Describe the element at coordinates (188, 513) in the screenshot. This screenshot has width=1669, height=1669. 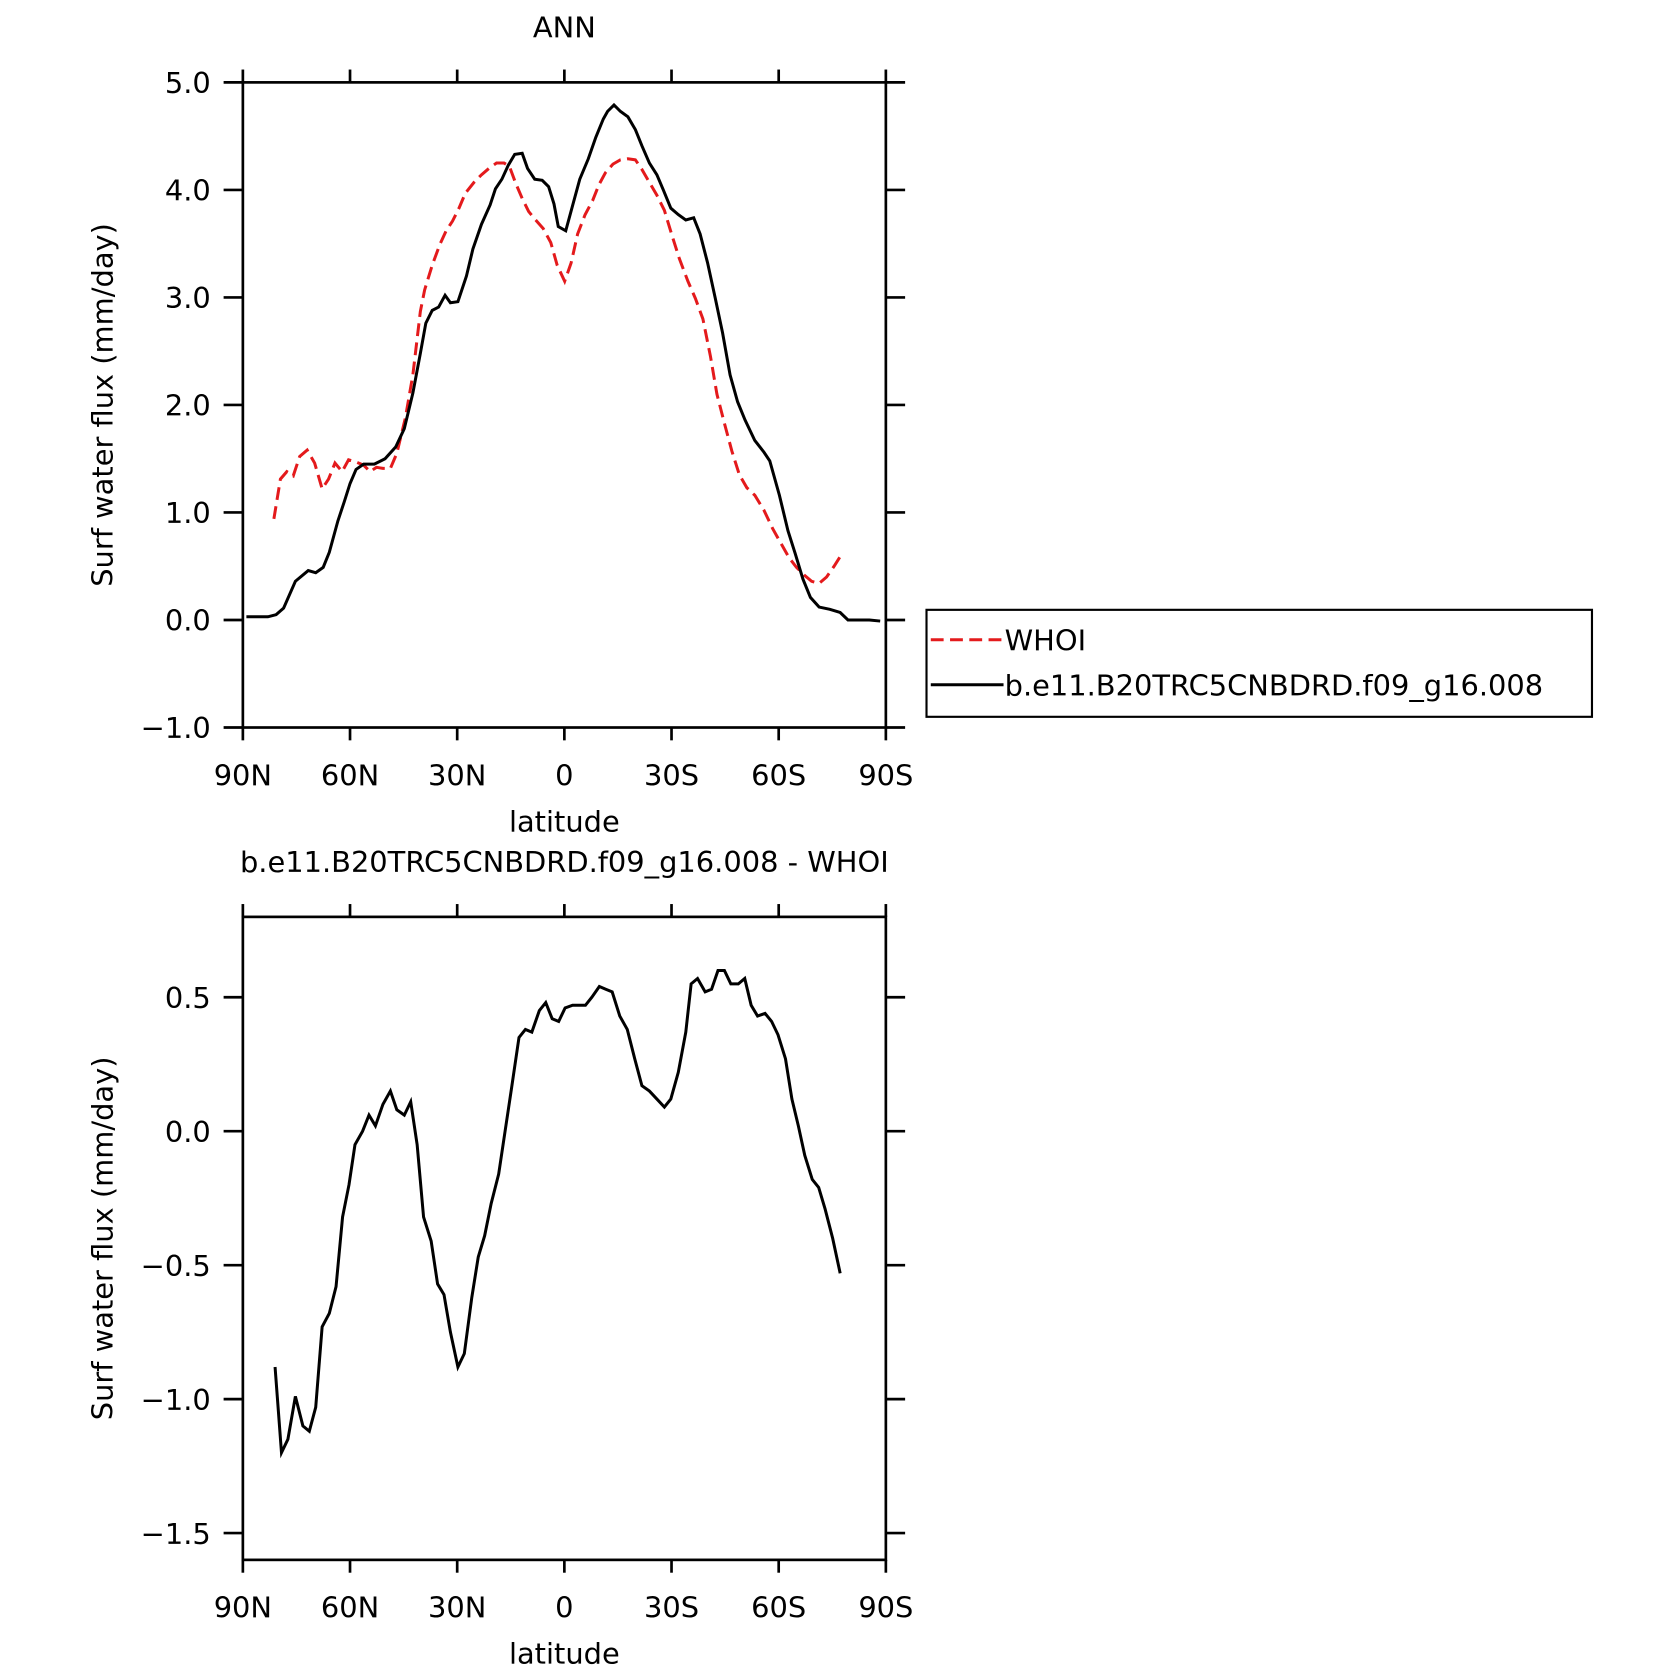
I see `y-tick-label: 1.0` at that location.